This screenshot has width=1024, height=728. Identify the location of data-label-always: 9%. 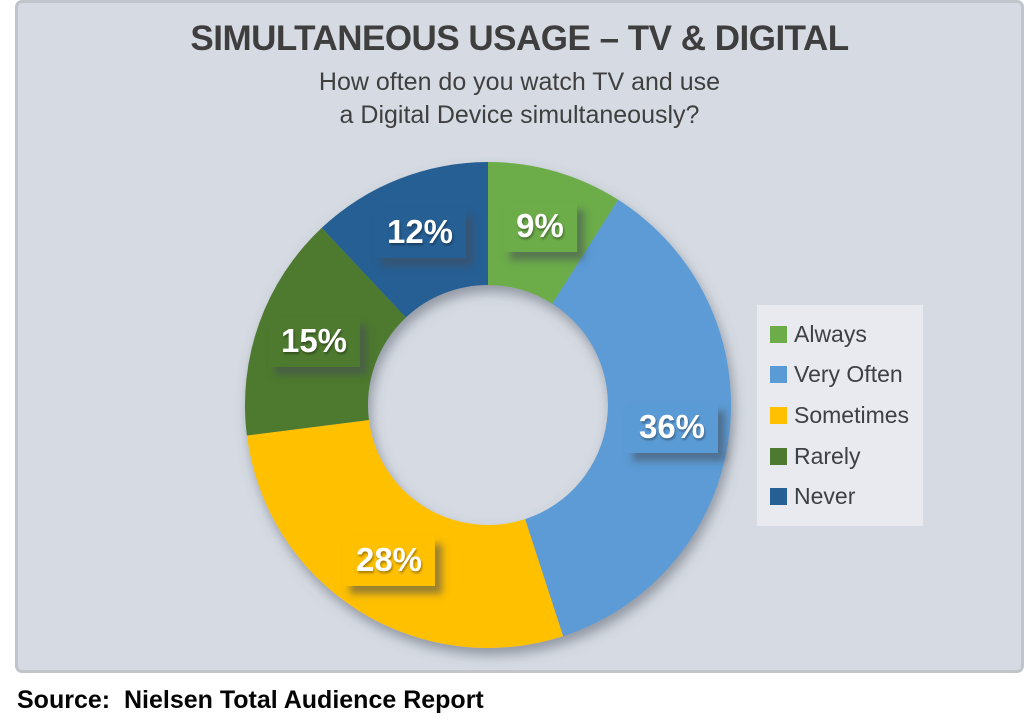
(540, 227).